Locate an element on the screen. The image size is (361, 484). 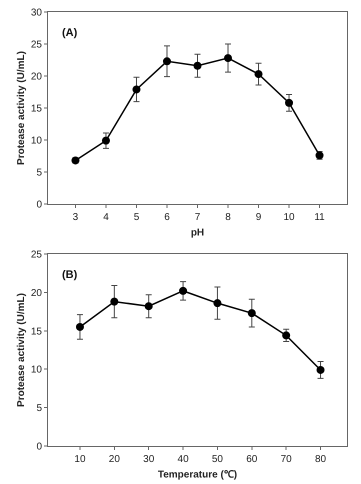
x-tick-label: 5 is located at coordinates (137, 217).